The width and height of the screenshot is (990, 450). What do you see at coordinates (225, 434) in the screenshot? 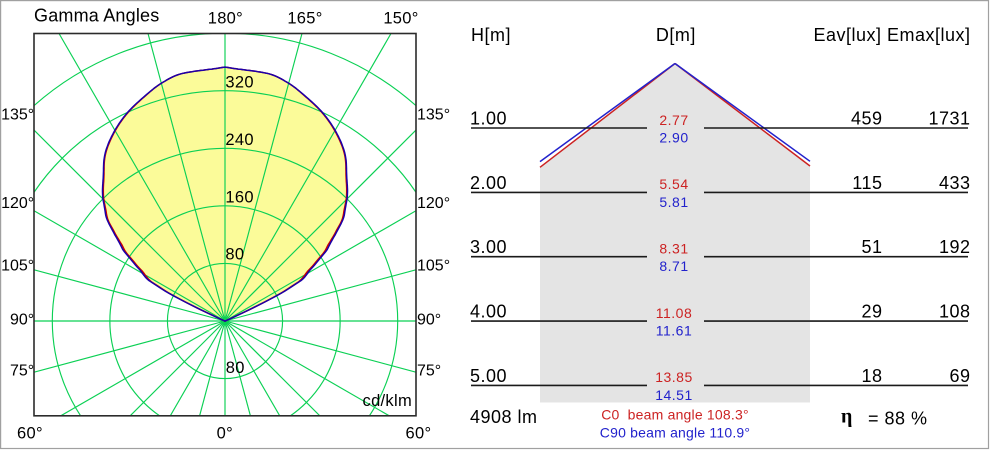
I see `svg-text: 0°` at bounding box center [225, 434].